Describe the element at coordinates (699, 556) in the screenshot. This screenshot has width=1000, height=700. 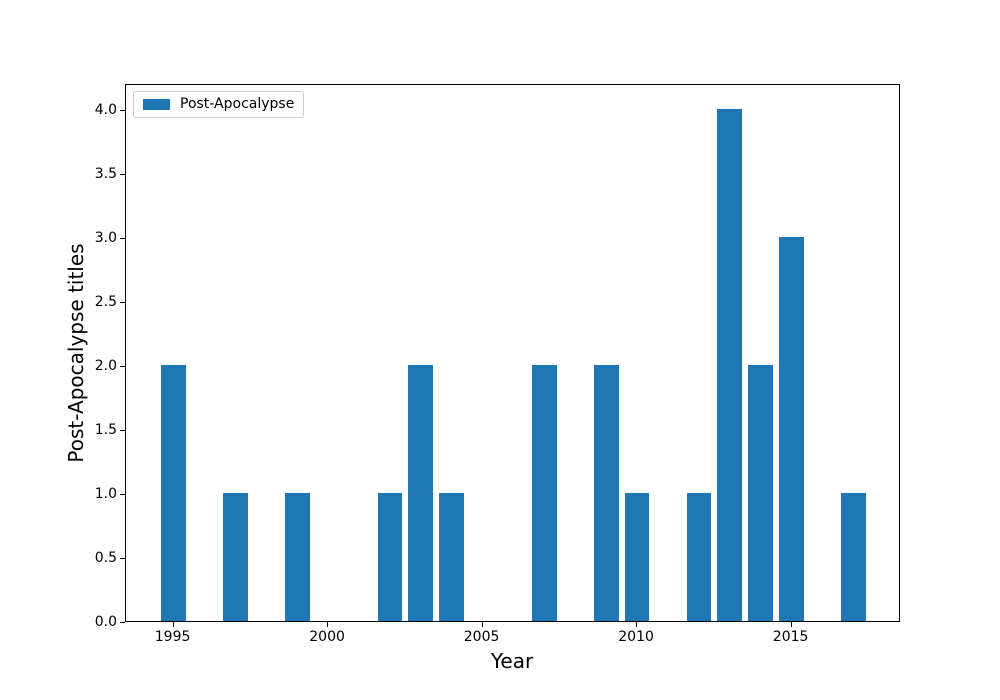
I see `bar-2012` at that location.